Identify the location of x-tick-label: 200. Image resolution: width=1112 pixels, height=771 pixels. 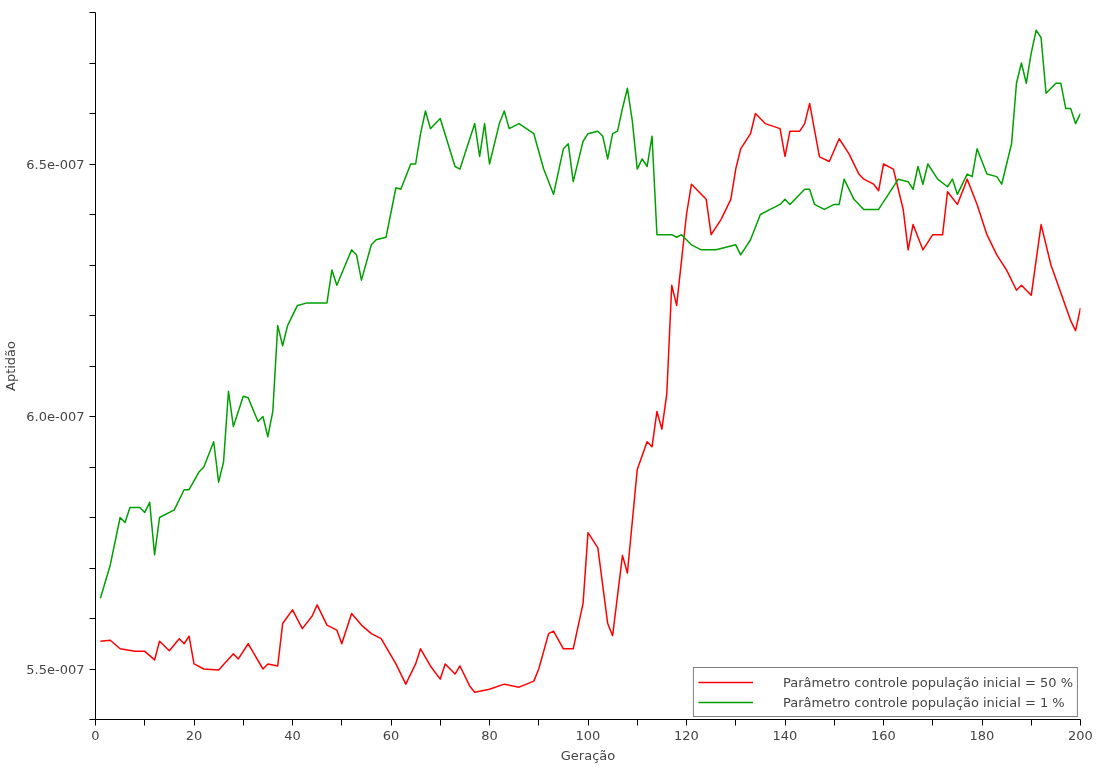
(1080, 735).